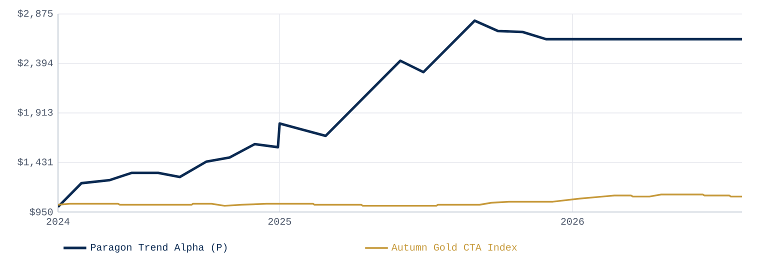 This screenshot has width=760, height=260. Describe the element at coordinates (35, 163) in the screenshot. I see `y-tick-label: $1,431` at that location.